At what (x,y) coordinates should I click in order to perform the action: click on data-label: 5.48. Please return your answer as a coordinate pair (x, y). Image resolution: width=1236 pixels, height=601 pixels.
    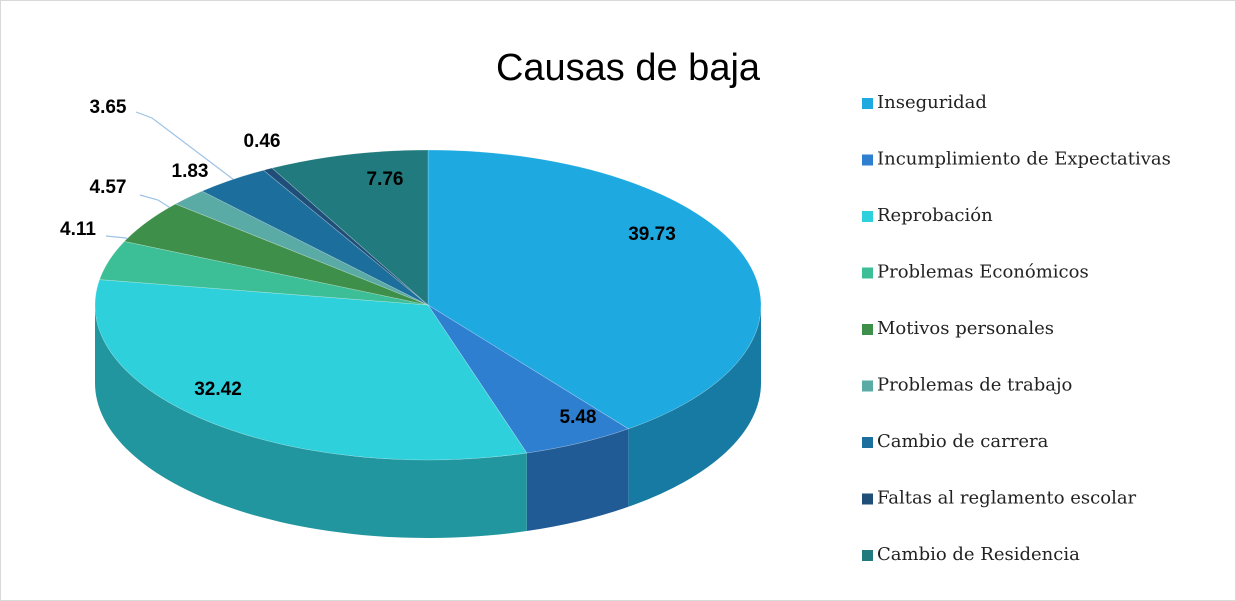
    Looking at the image, I should click on (578, 417).